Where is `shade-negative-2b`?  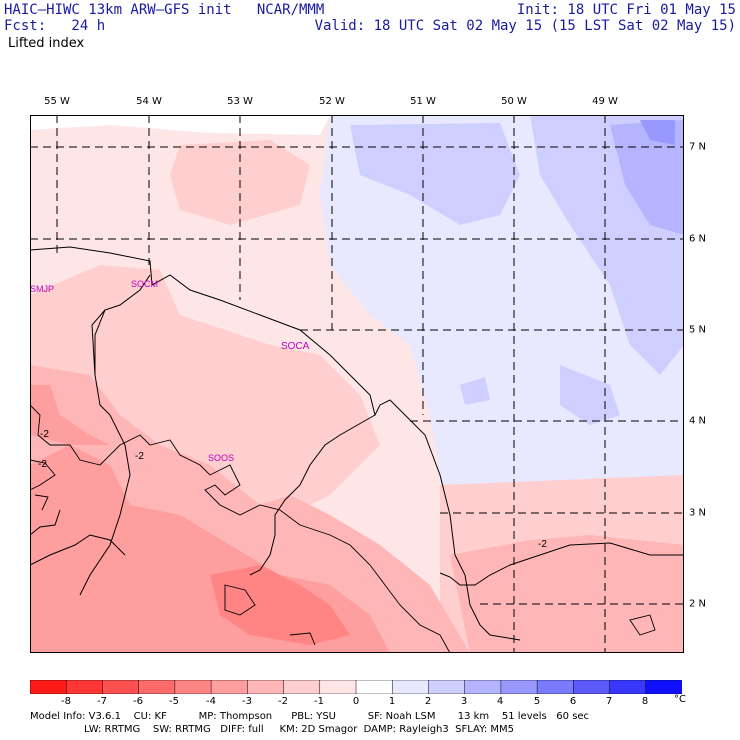 shade-negative-2b is located at coordinates (567, 594).